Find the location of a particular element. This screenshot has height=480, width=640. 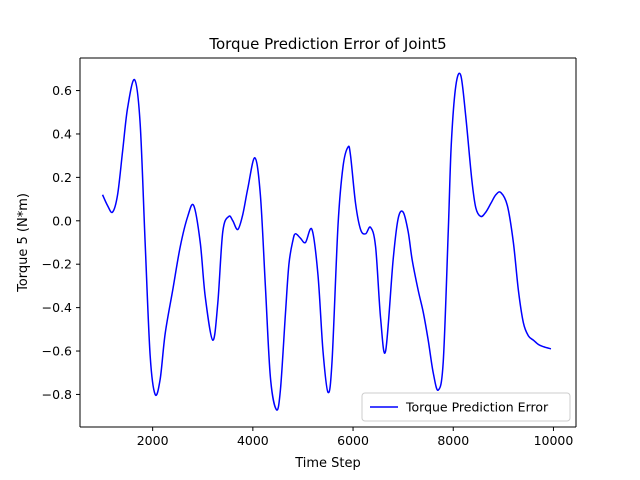

y-axis-label: Torque 5 (N*m) is located at coordinates (23, 243).